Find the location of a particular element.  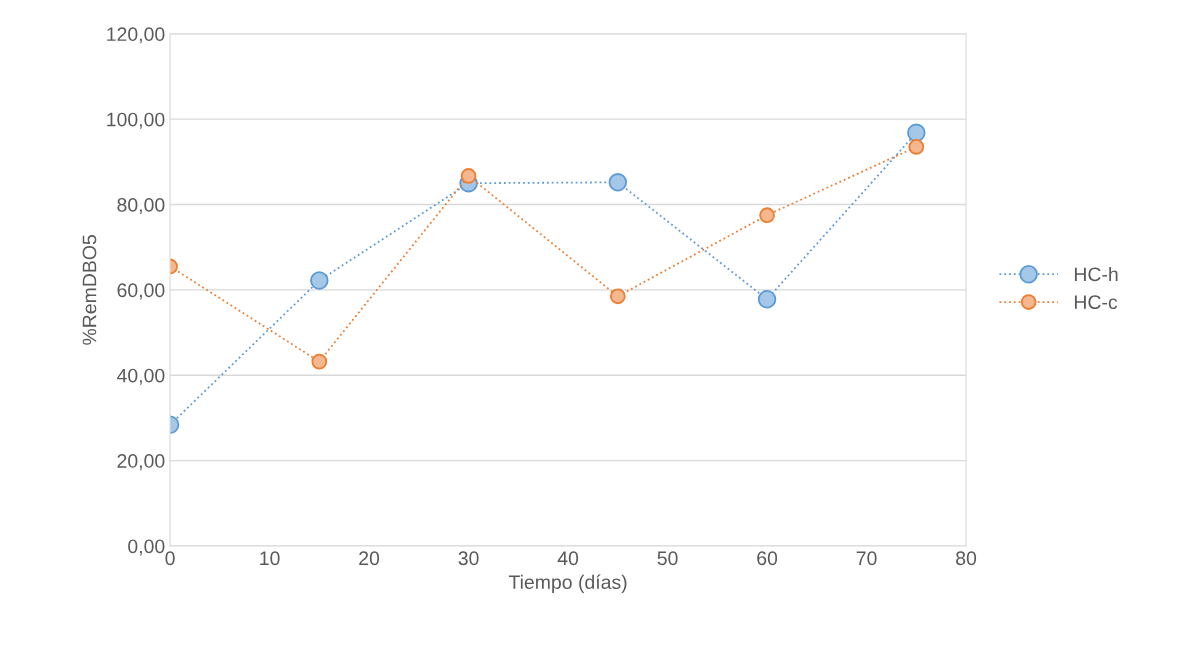

x-tick-label: 50 is located at coordinates (667, 558).